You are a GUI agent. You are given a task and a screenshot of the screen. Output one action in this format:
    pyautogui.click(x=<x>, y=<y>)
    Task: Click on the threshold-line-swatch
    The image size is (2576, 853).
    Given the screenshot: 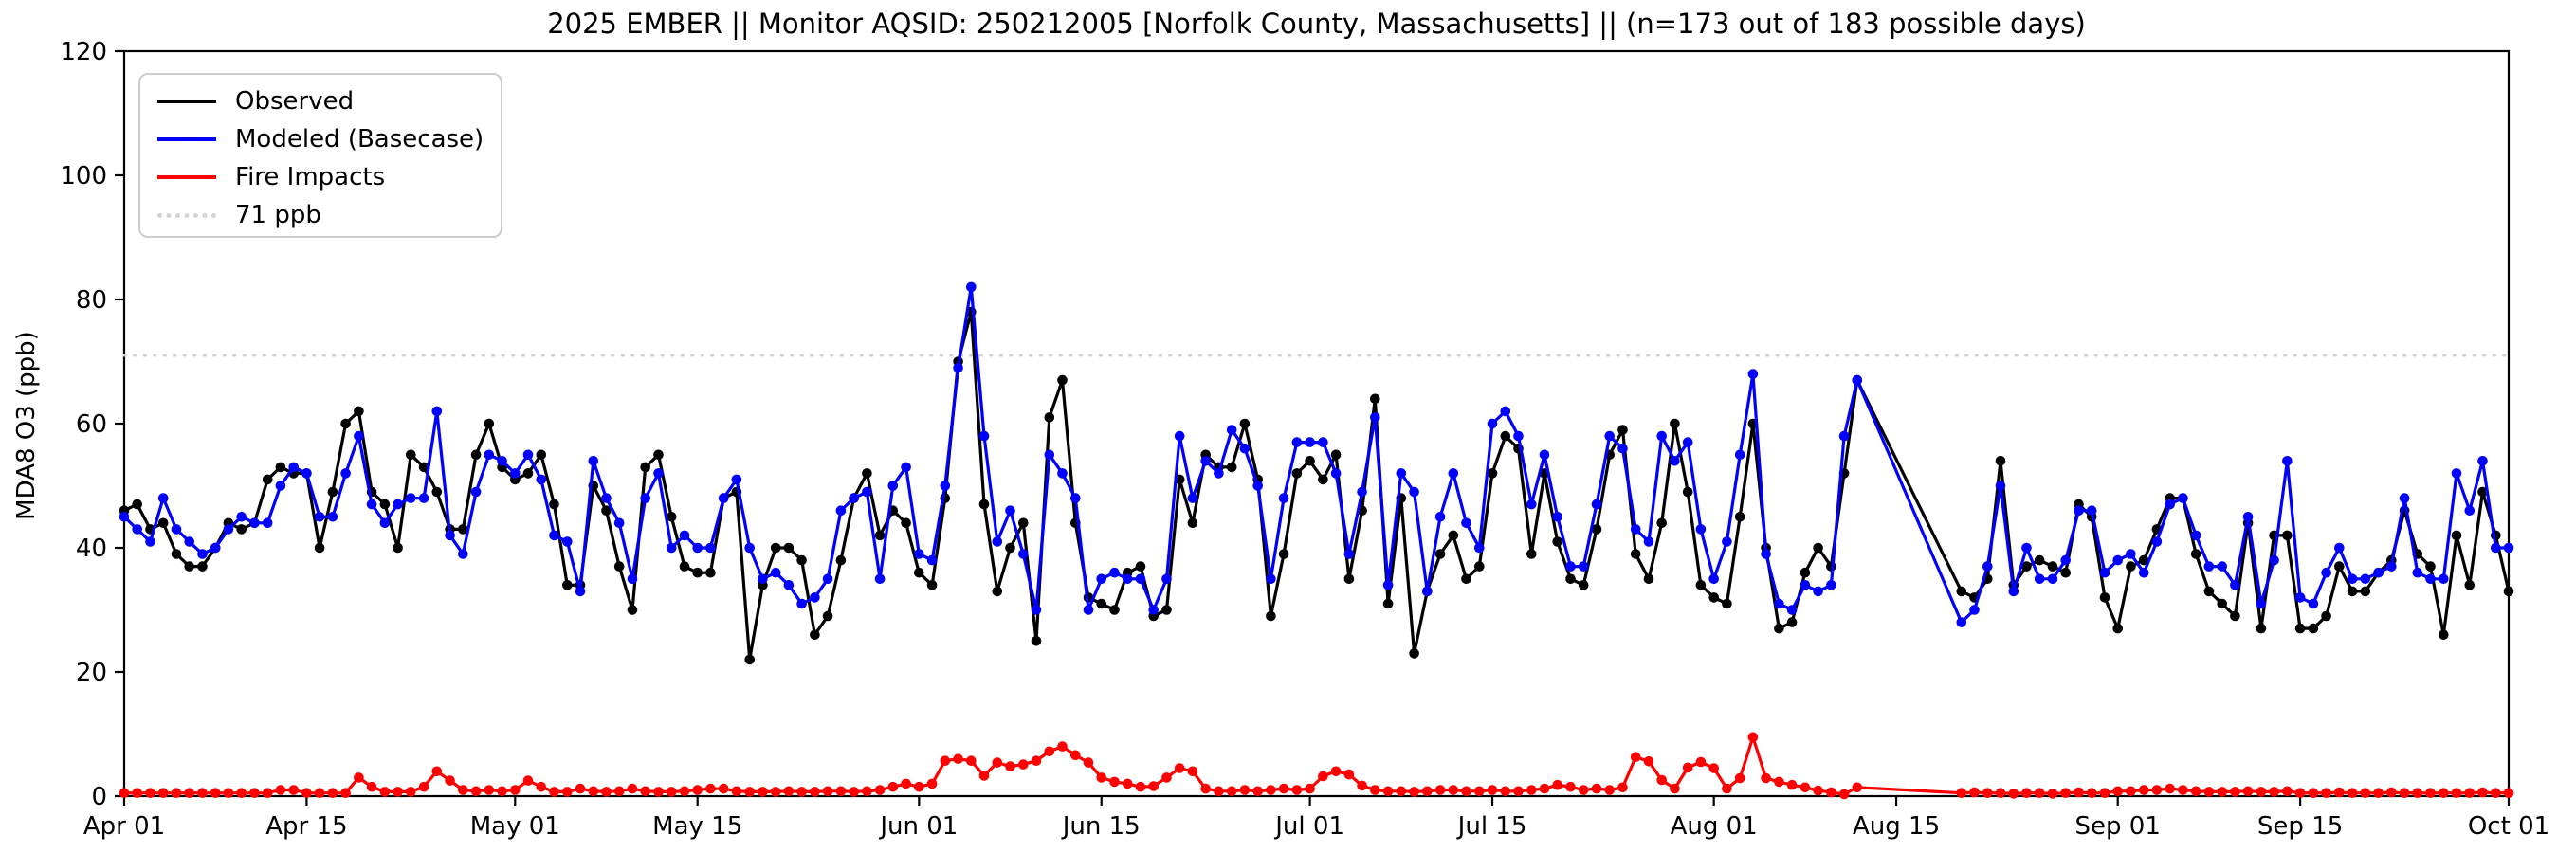 What is the action you would take?
    pyautogui.click(x=186, y=215)
    